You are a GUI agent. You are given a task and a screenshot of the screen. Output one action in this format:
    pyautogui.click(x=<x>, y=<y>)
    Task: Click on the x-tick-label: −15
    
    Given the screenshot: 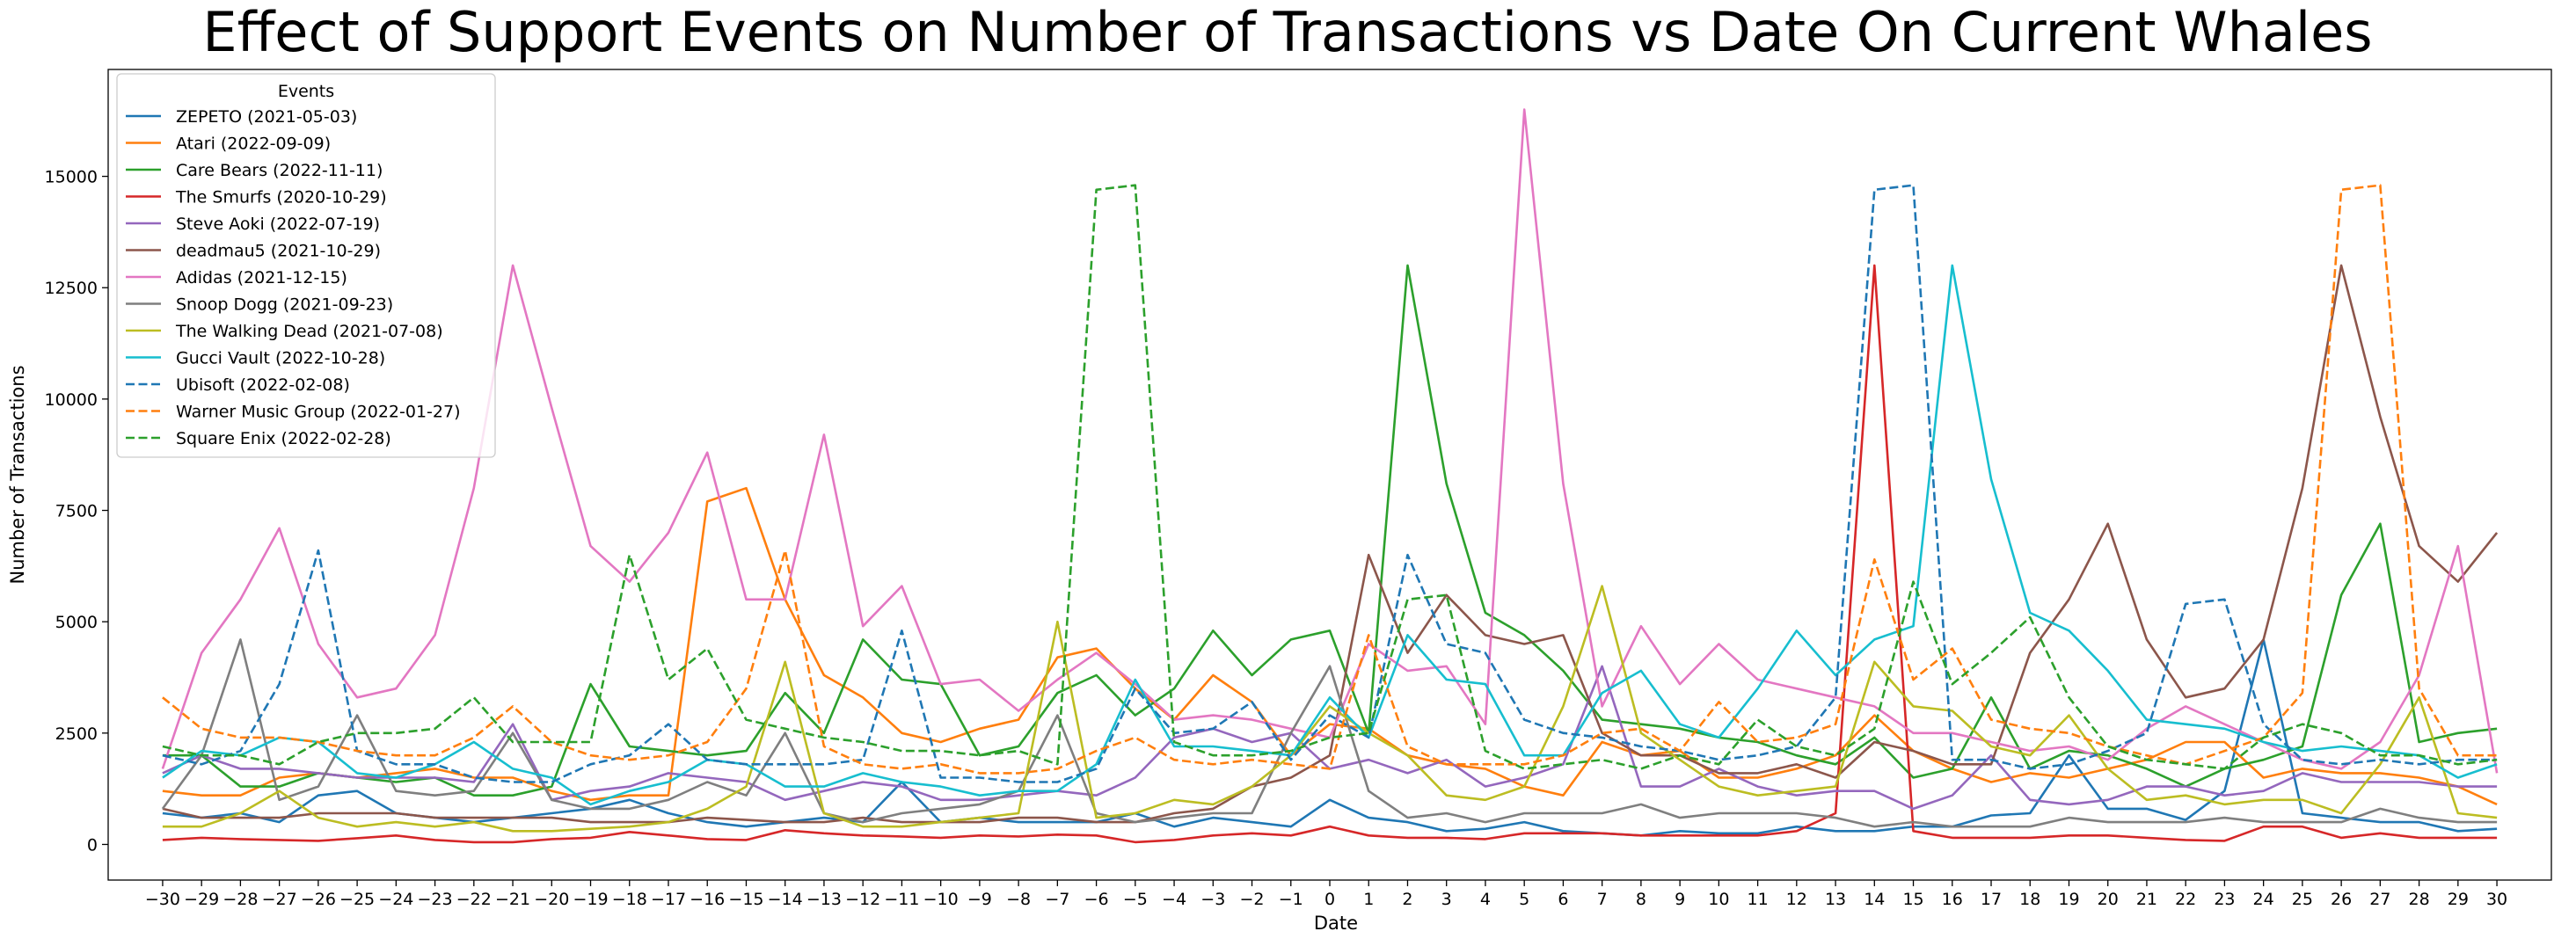 What is the action you would take?
    pyautogui.click(x=745, y=899)
    